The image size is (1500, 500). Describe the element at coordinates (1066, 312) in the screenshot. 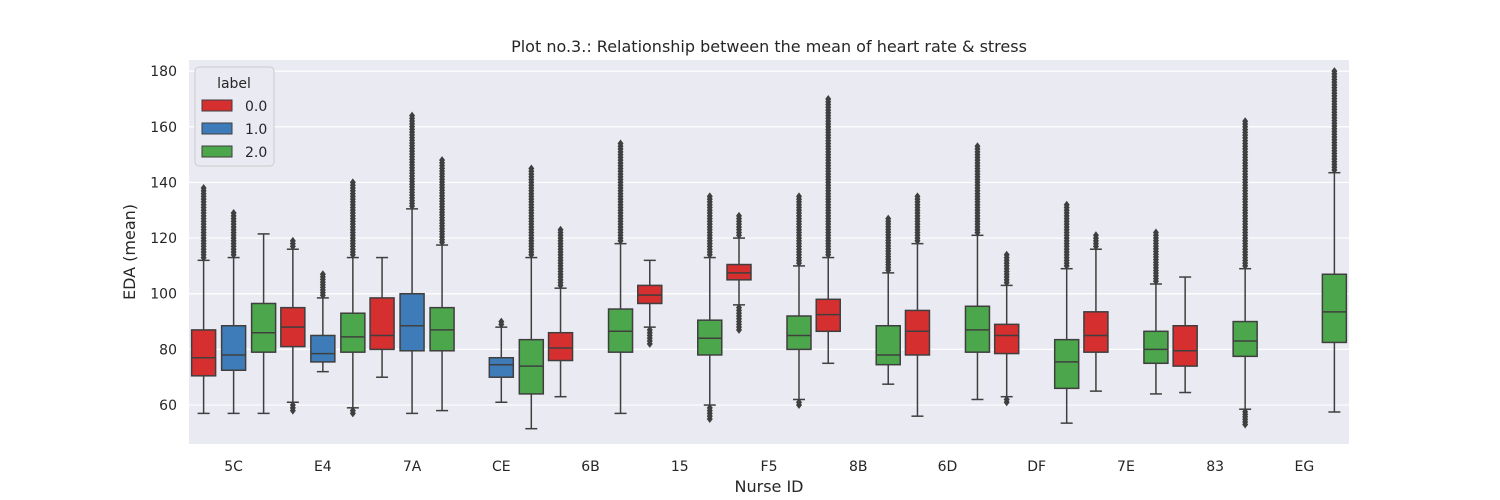

I see `box-DF-2.0` at that location.